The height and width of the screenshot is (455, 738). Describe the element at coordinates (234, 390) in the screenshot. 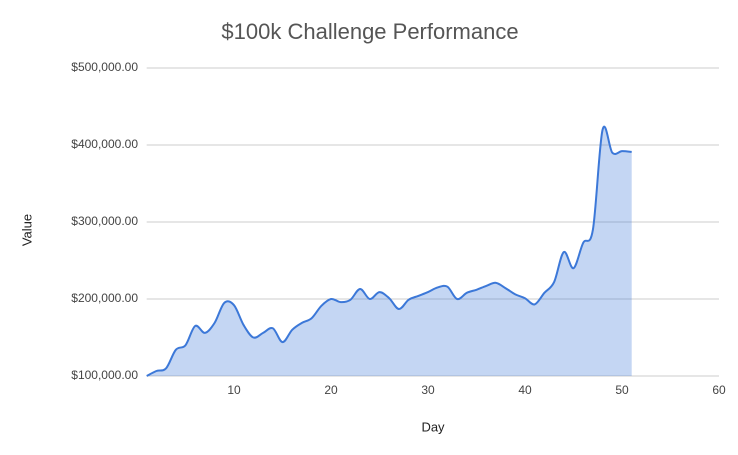

I see `x-tick-label: 10` at that location.